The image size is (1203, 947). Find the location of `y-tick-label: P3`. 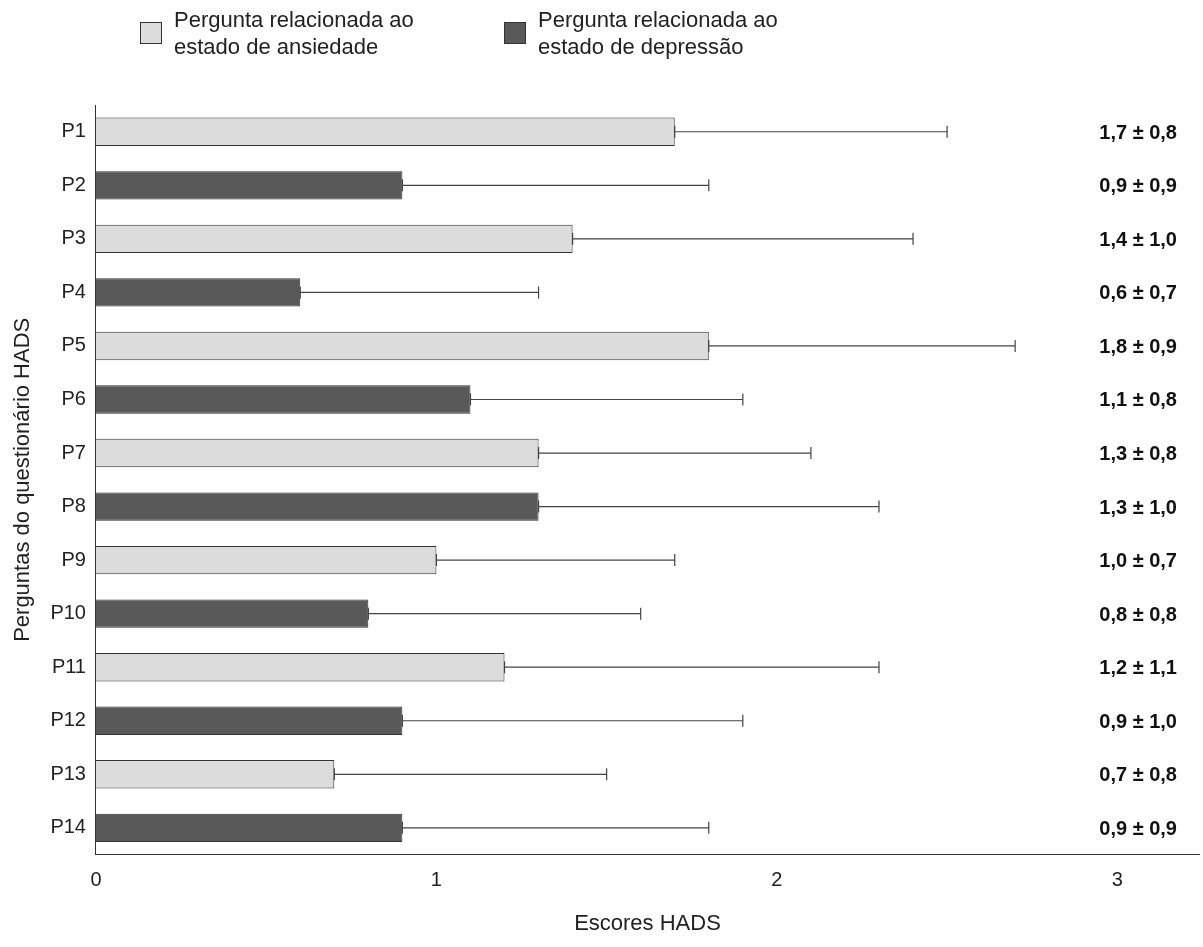

y-tick-label: P3 is located at coordinates (73, 237).